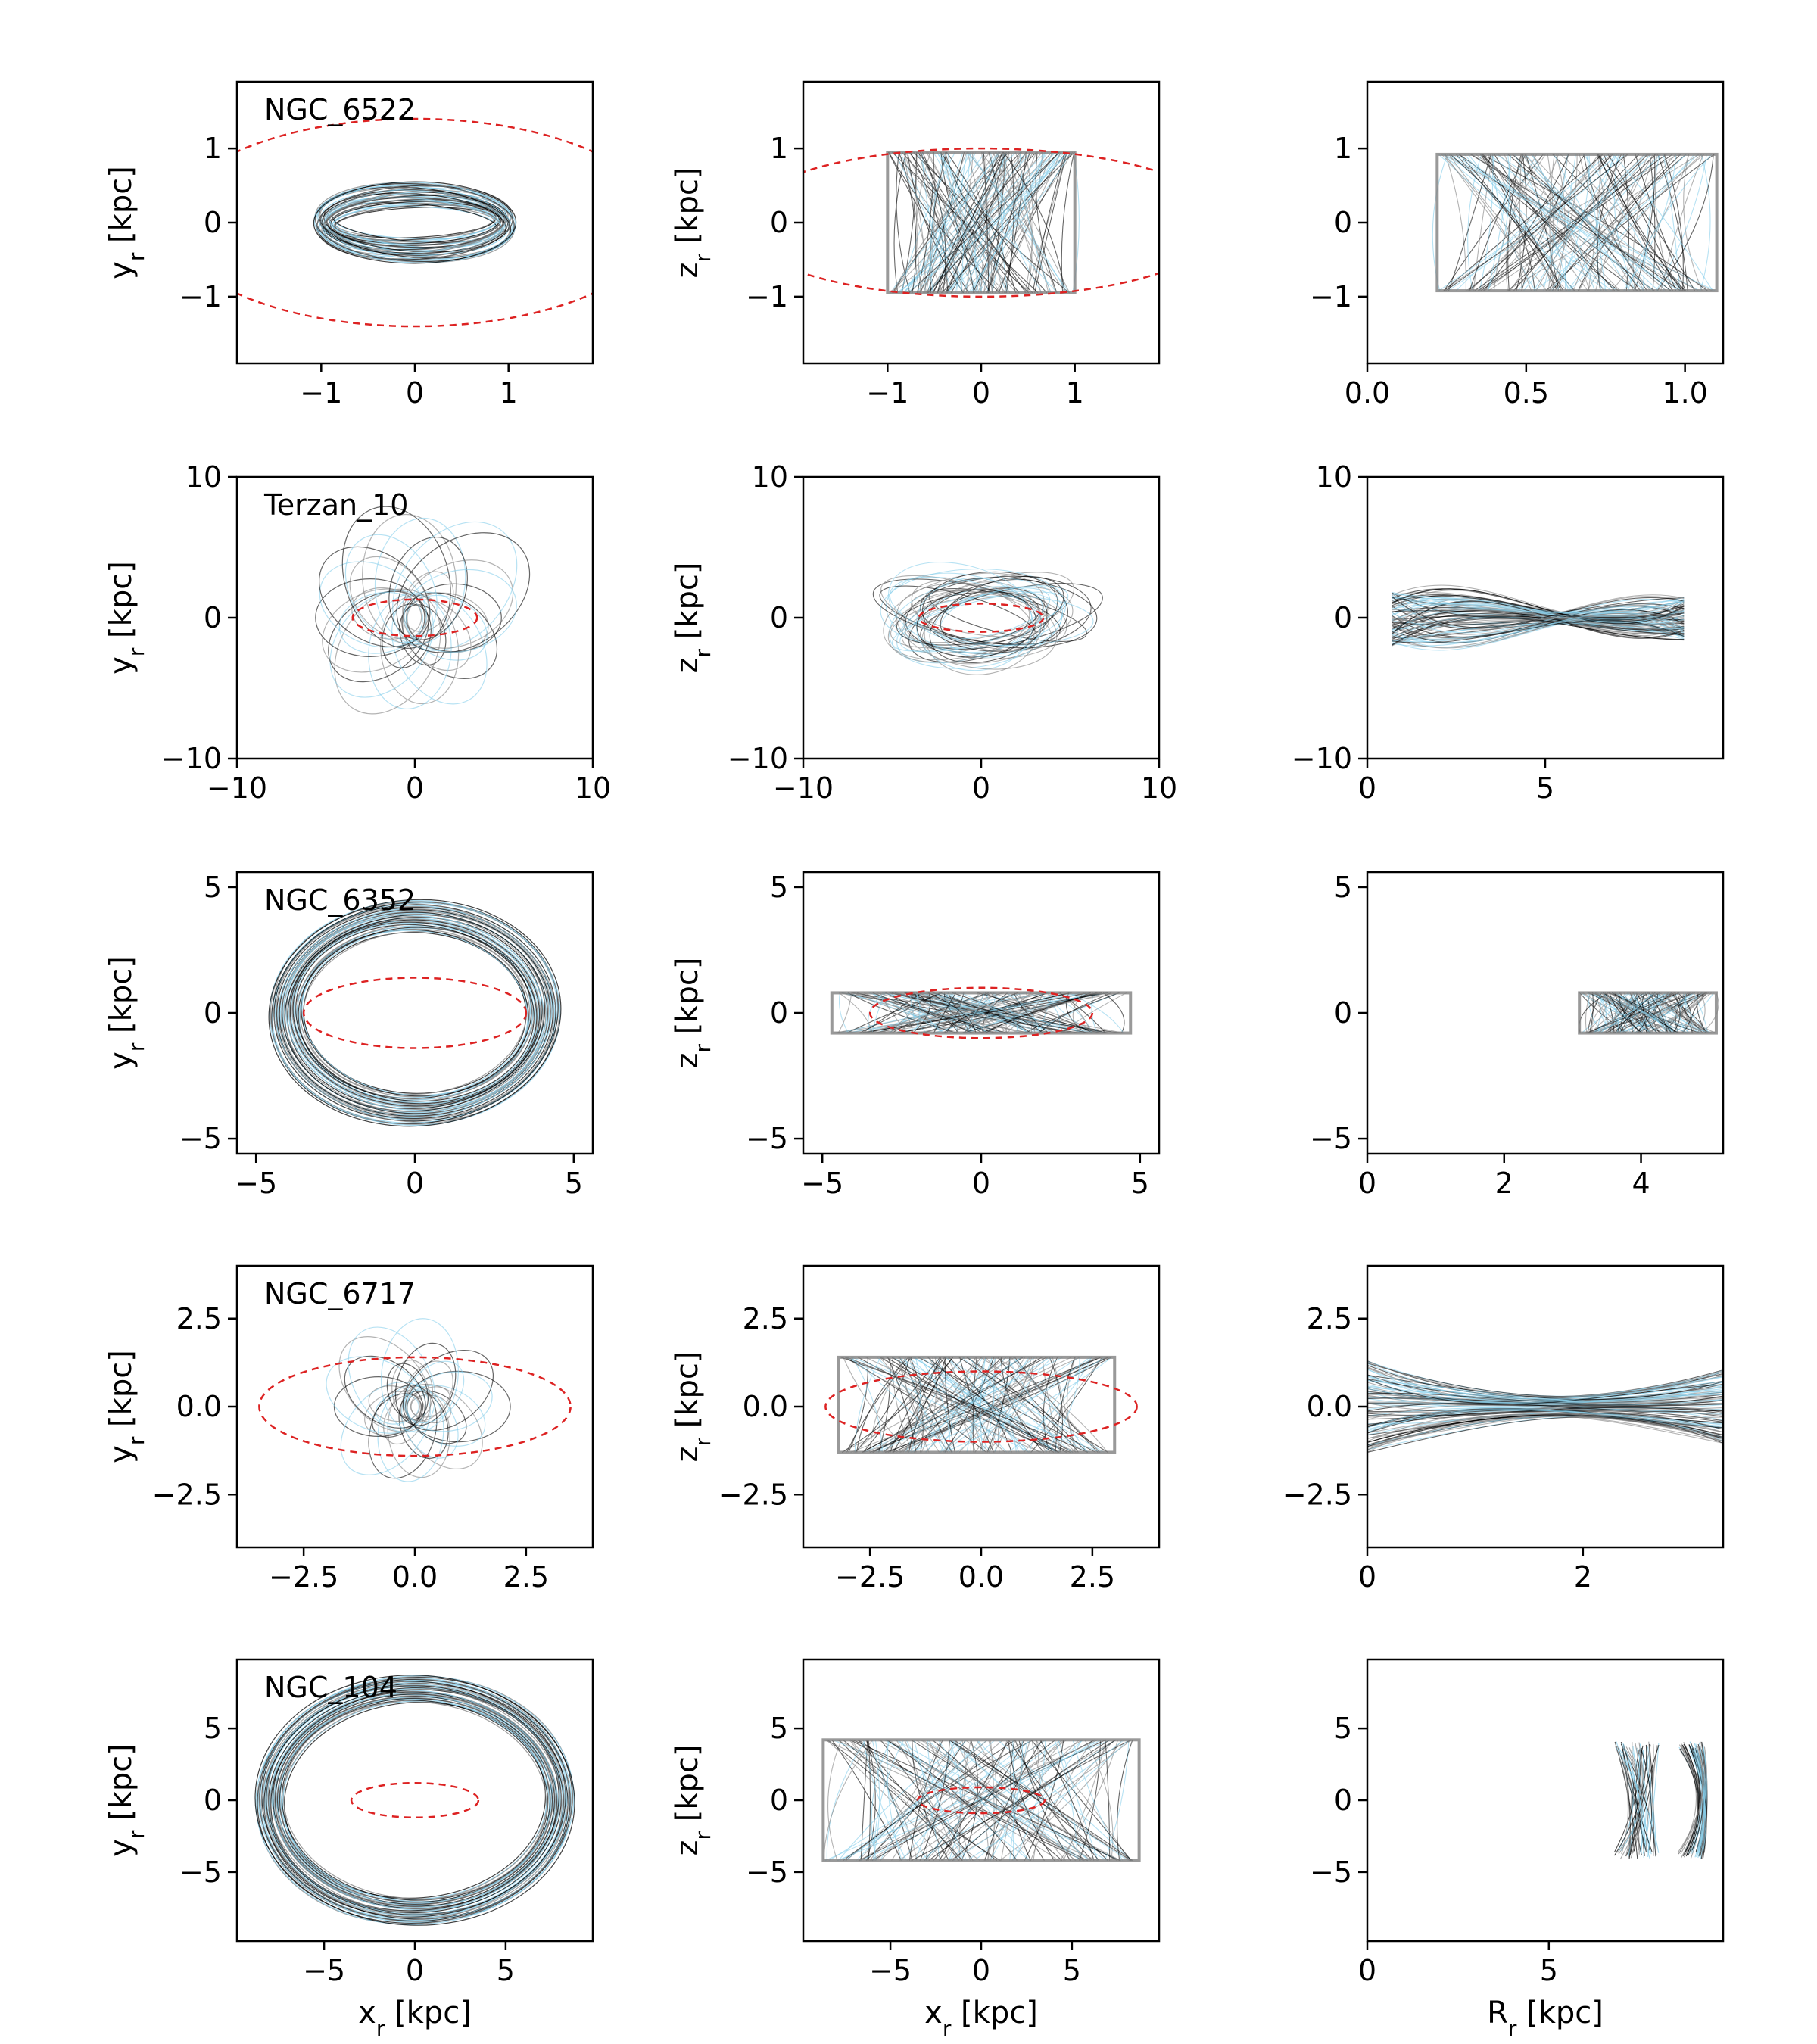  Describe the element at coordinates (126, 1406) in the screenshot. I see `y-axis-label: yr [kpc]y_r [kpc]` at that location.